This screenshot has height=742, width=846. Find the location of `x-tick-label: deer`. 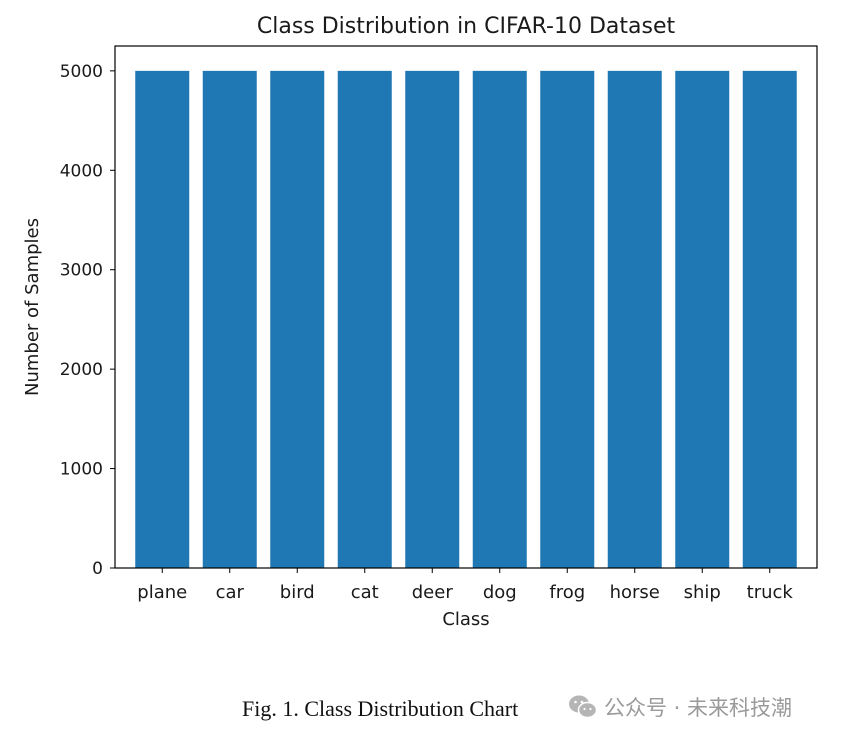

x-tick-label: deer is located at coordinates (433, 592).